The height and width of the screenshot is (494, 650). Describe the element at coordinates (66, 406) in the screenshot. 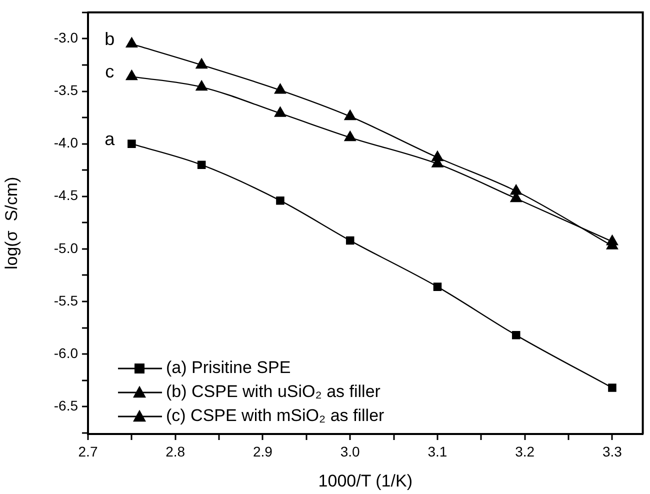

I see `y-tick-label: -6.5` at that location.